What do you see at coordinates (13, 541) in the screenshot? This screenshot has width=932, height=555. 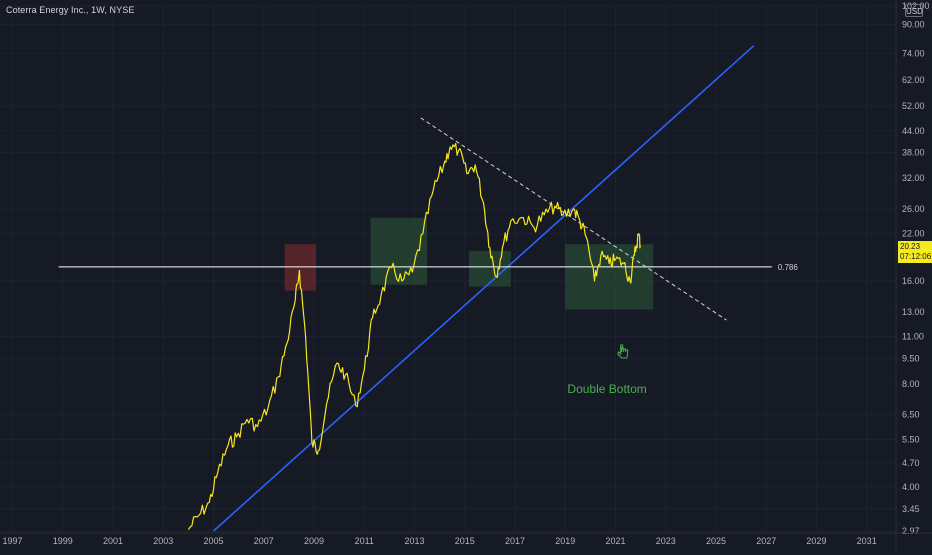 I see `x-tick-label: 1997` at bounding box center [13, 541].